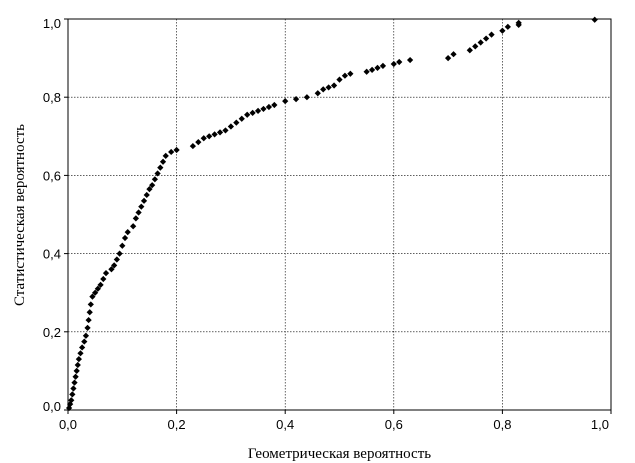 This screenshot has width=635, height=463. What do you see at coordinates (52, 406) in the screenshot?
I see `y-tick-label: 0,0` at bounding box center [52, 406].